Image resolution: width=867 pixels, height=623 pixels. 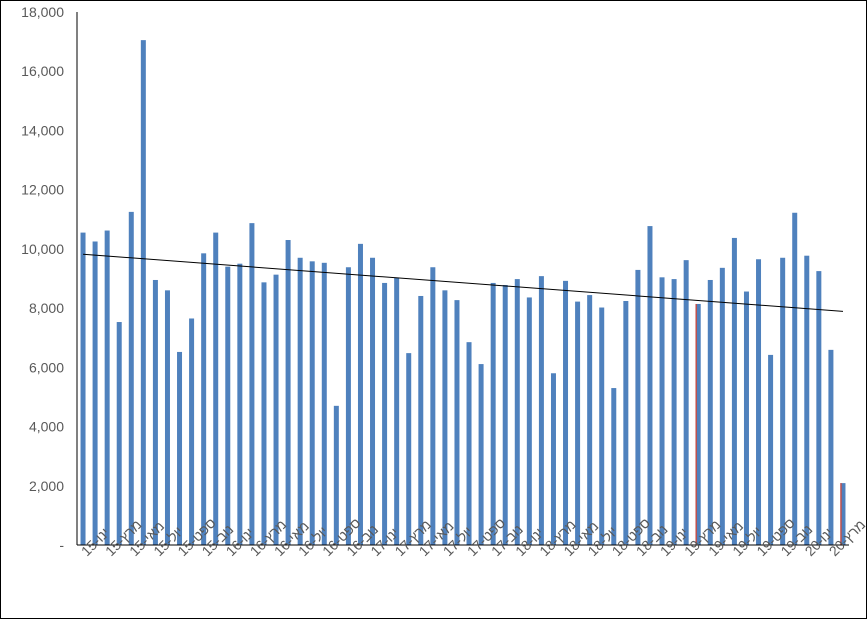 I want to click on y-tick-label-5: 10,000, so click(x=42, y=249).